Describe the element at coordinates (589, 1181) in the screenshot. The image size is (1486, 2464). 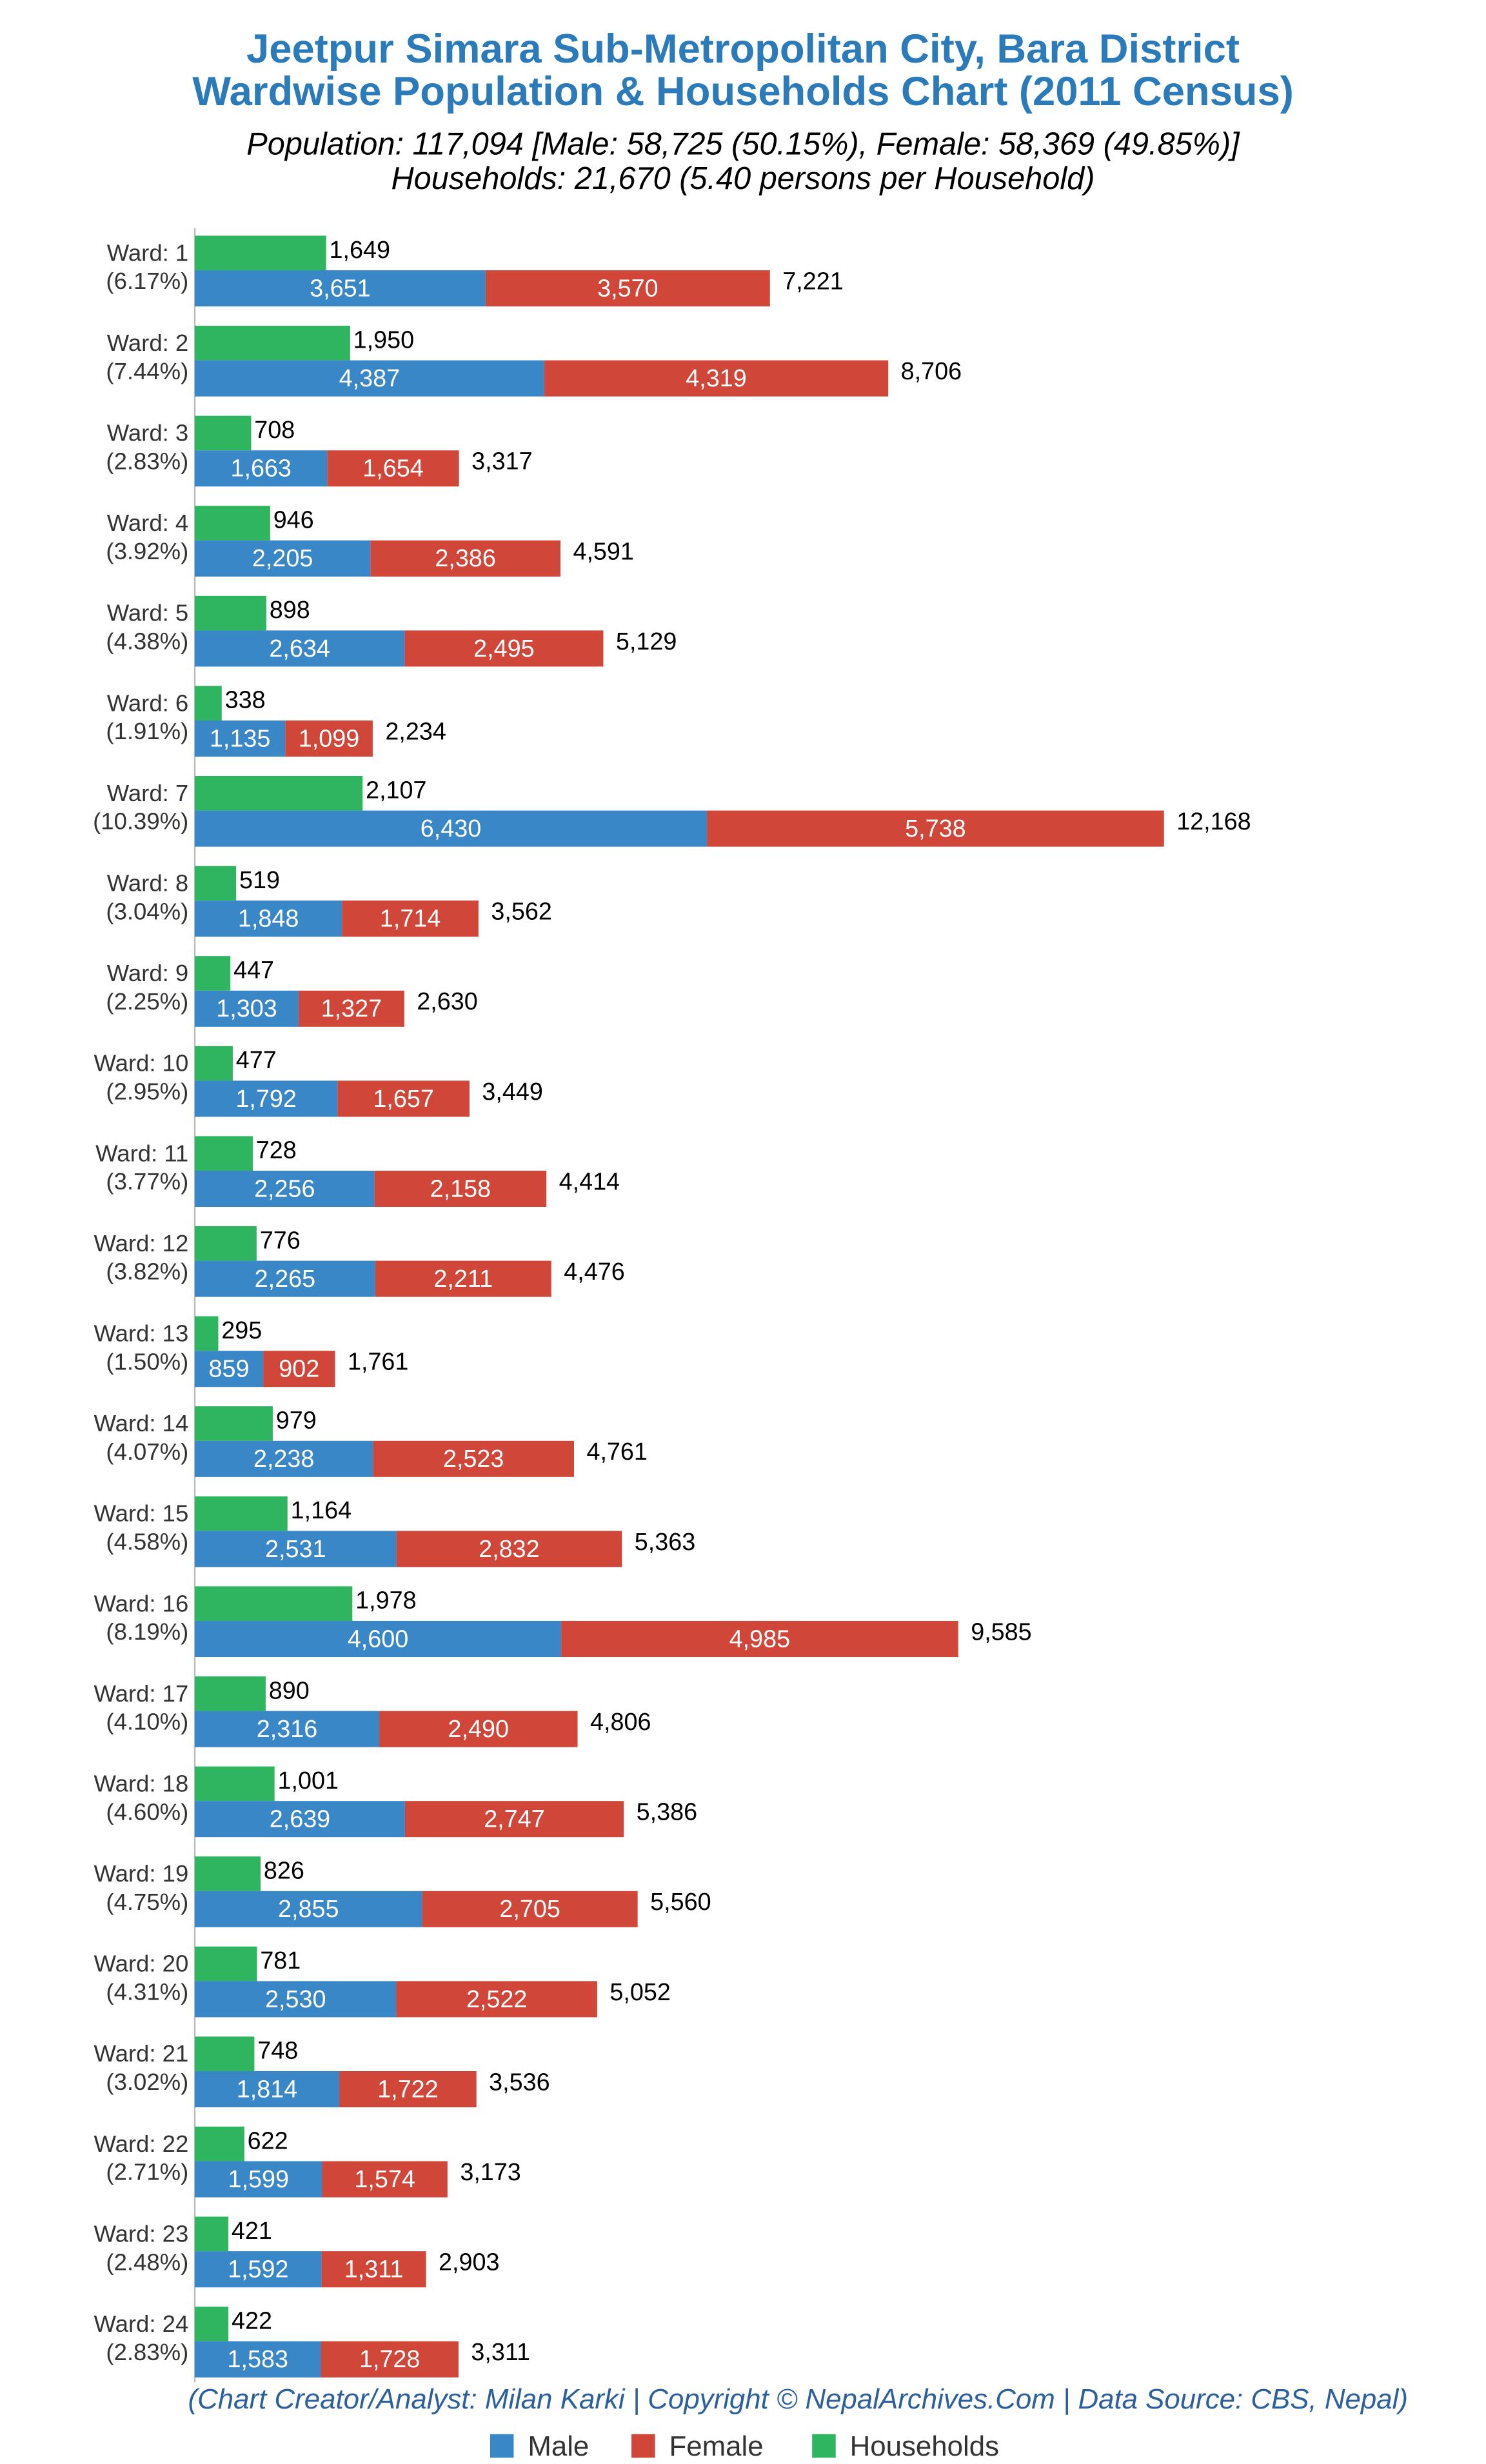
I see `total-label: 4,414` at that location.